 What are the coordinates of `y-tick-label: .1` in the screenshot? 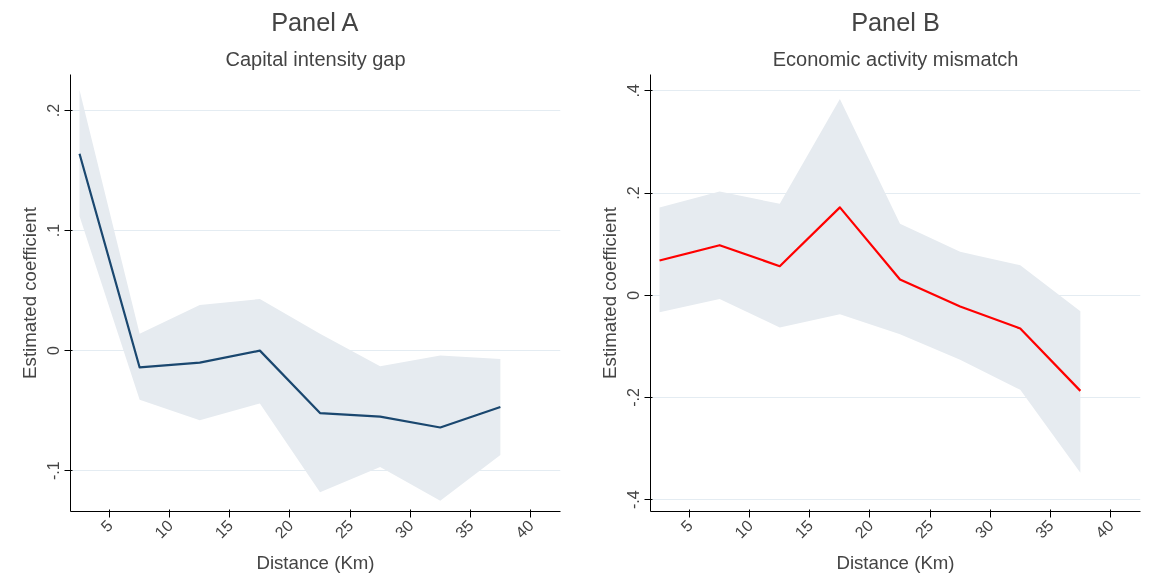 It's located at (54, 230).